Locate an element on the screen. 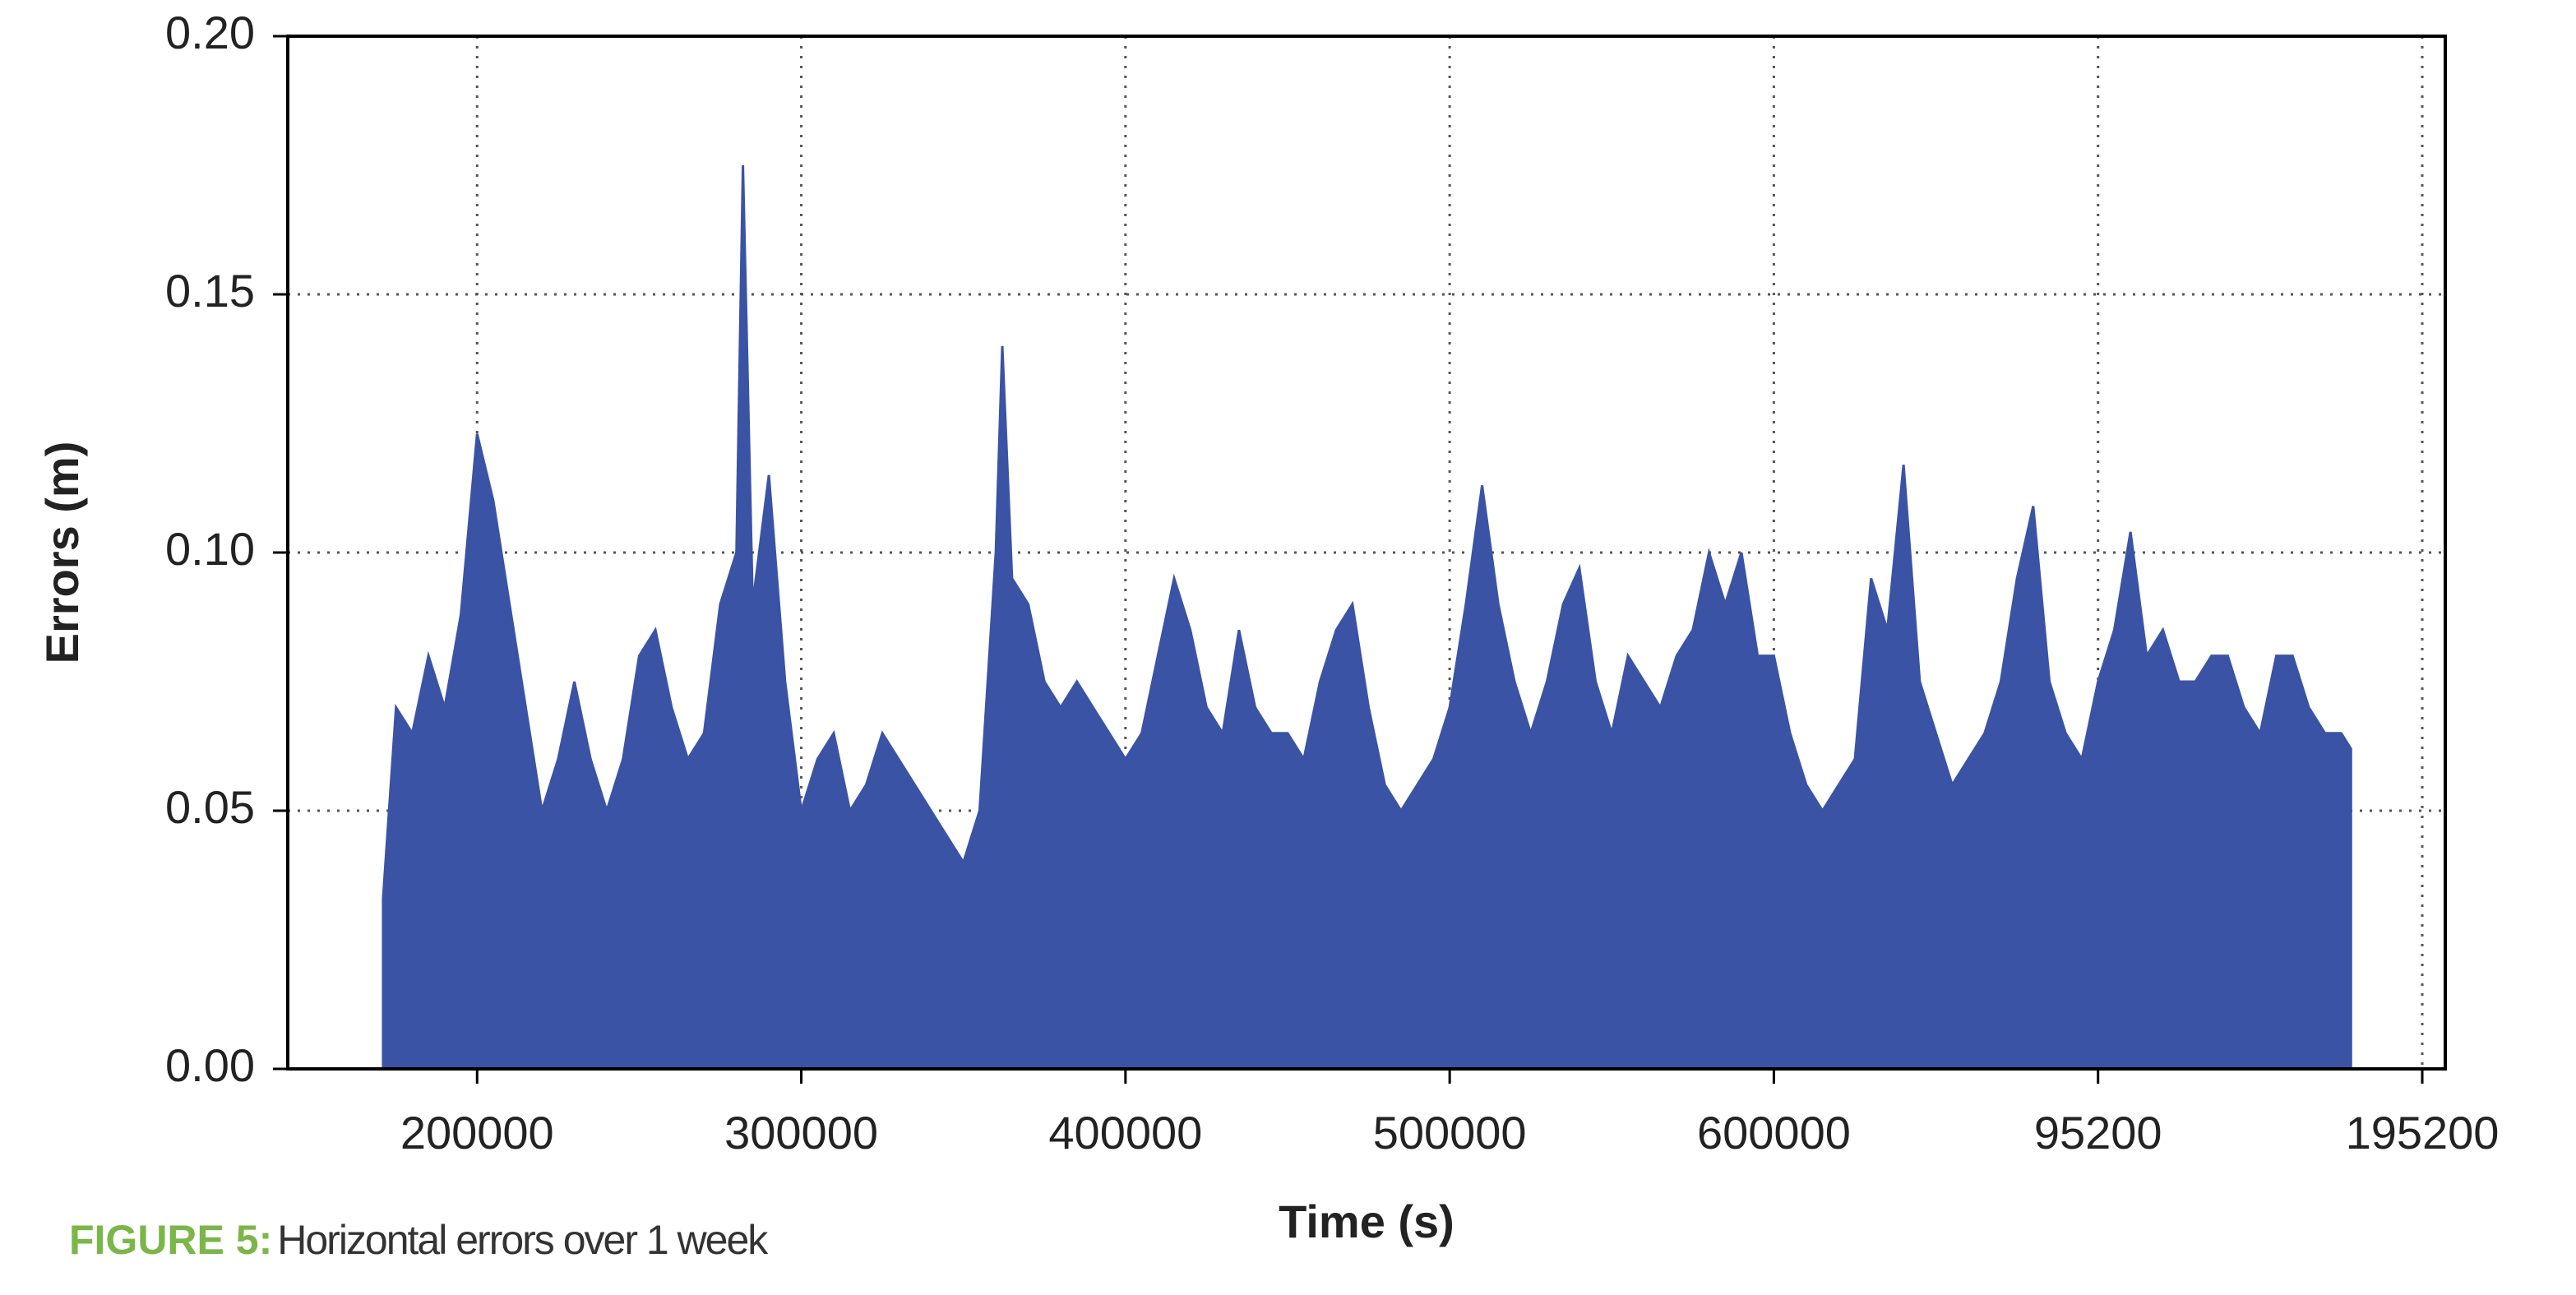 This screenshot has height=1295, width=2576. x-tick-label: 500000 is located at coordinates (1450, 1133).